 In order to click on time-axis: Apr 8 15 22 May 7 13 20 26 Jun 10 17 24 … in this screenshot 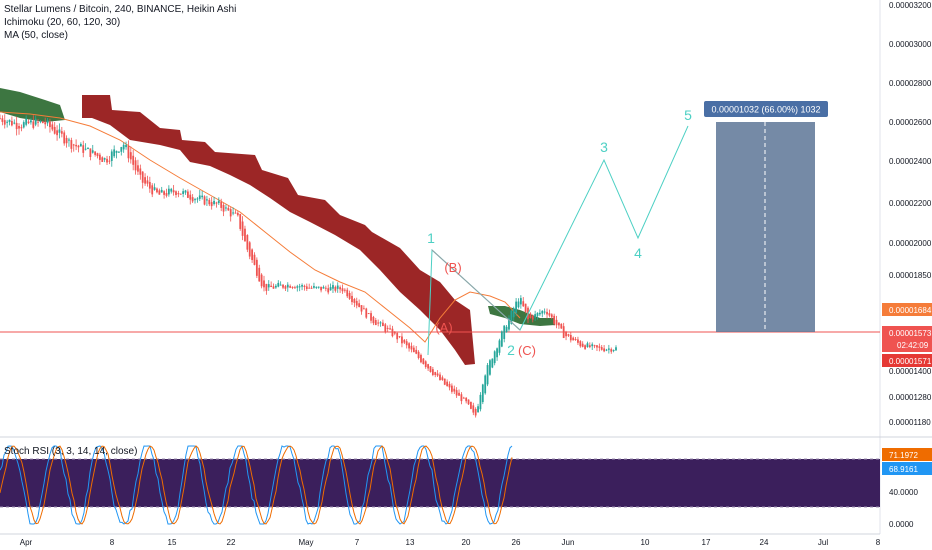, I will do `click(450, 542)`.